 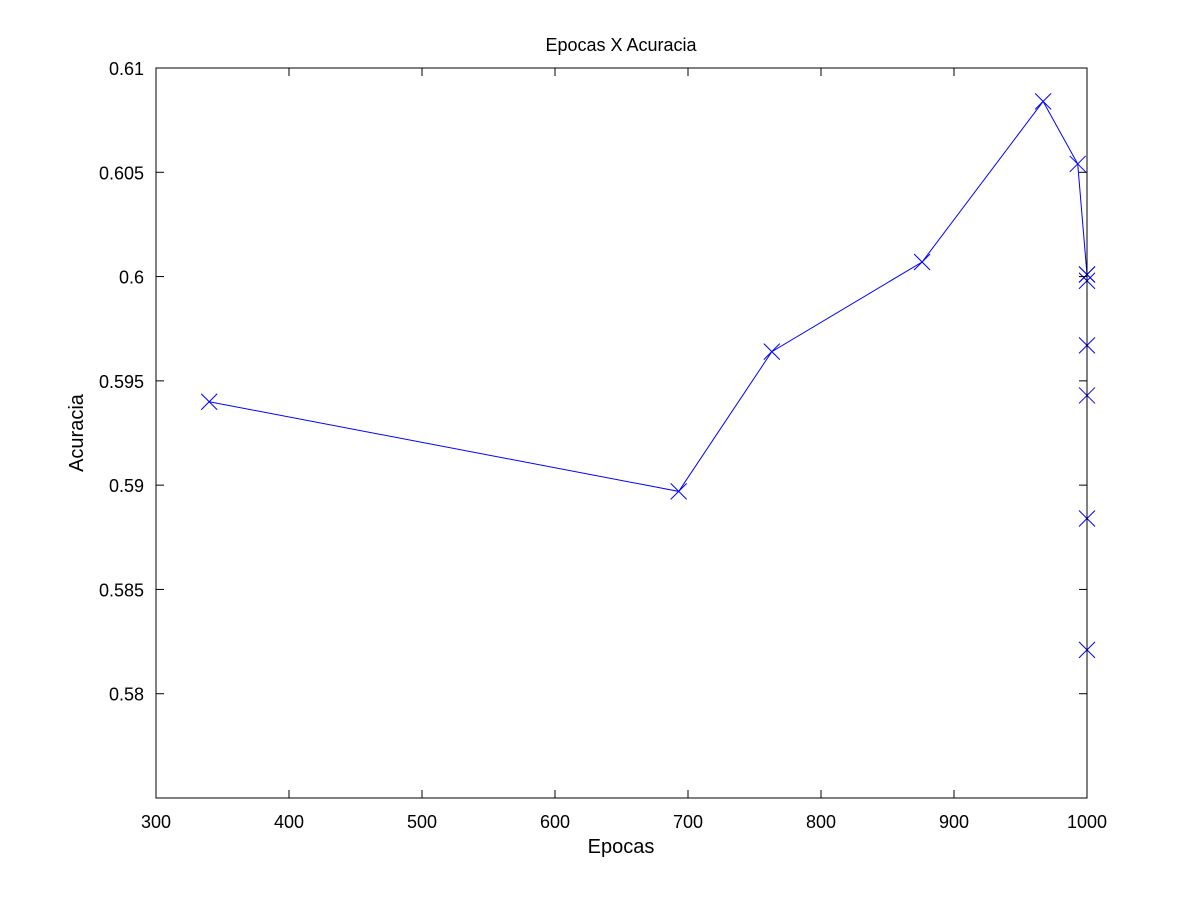 I want to click on x-tick-label: 400, so click(x=289, y=822).